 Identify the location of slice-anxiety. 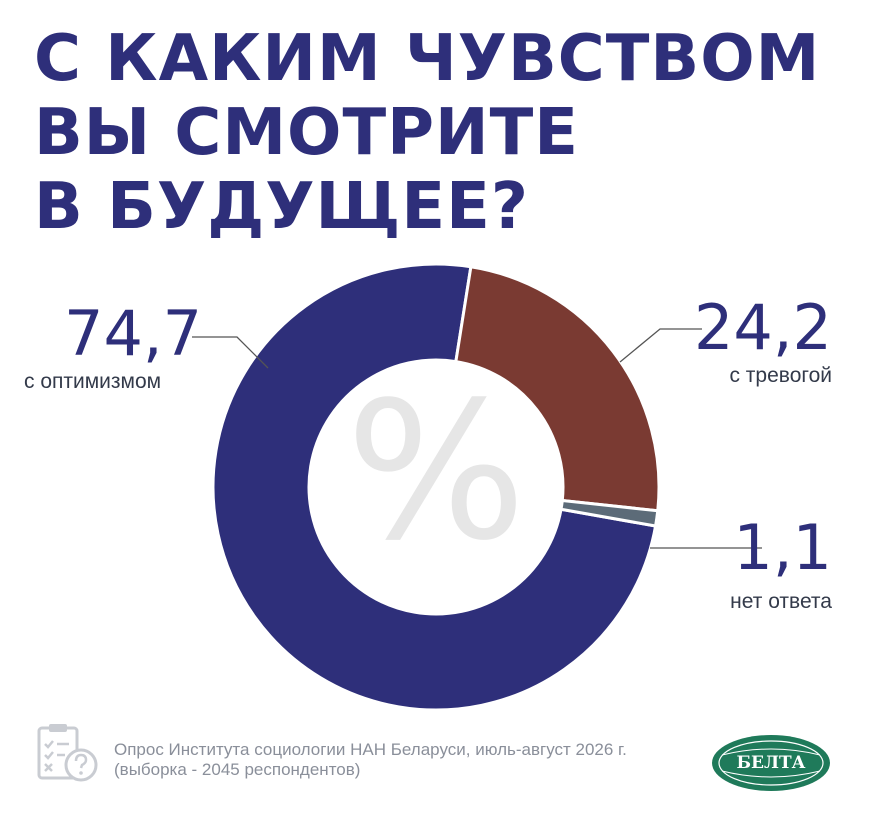
(557, 389).